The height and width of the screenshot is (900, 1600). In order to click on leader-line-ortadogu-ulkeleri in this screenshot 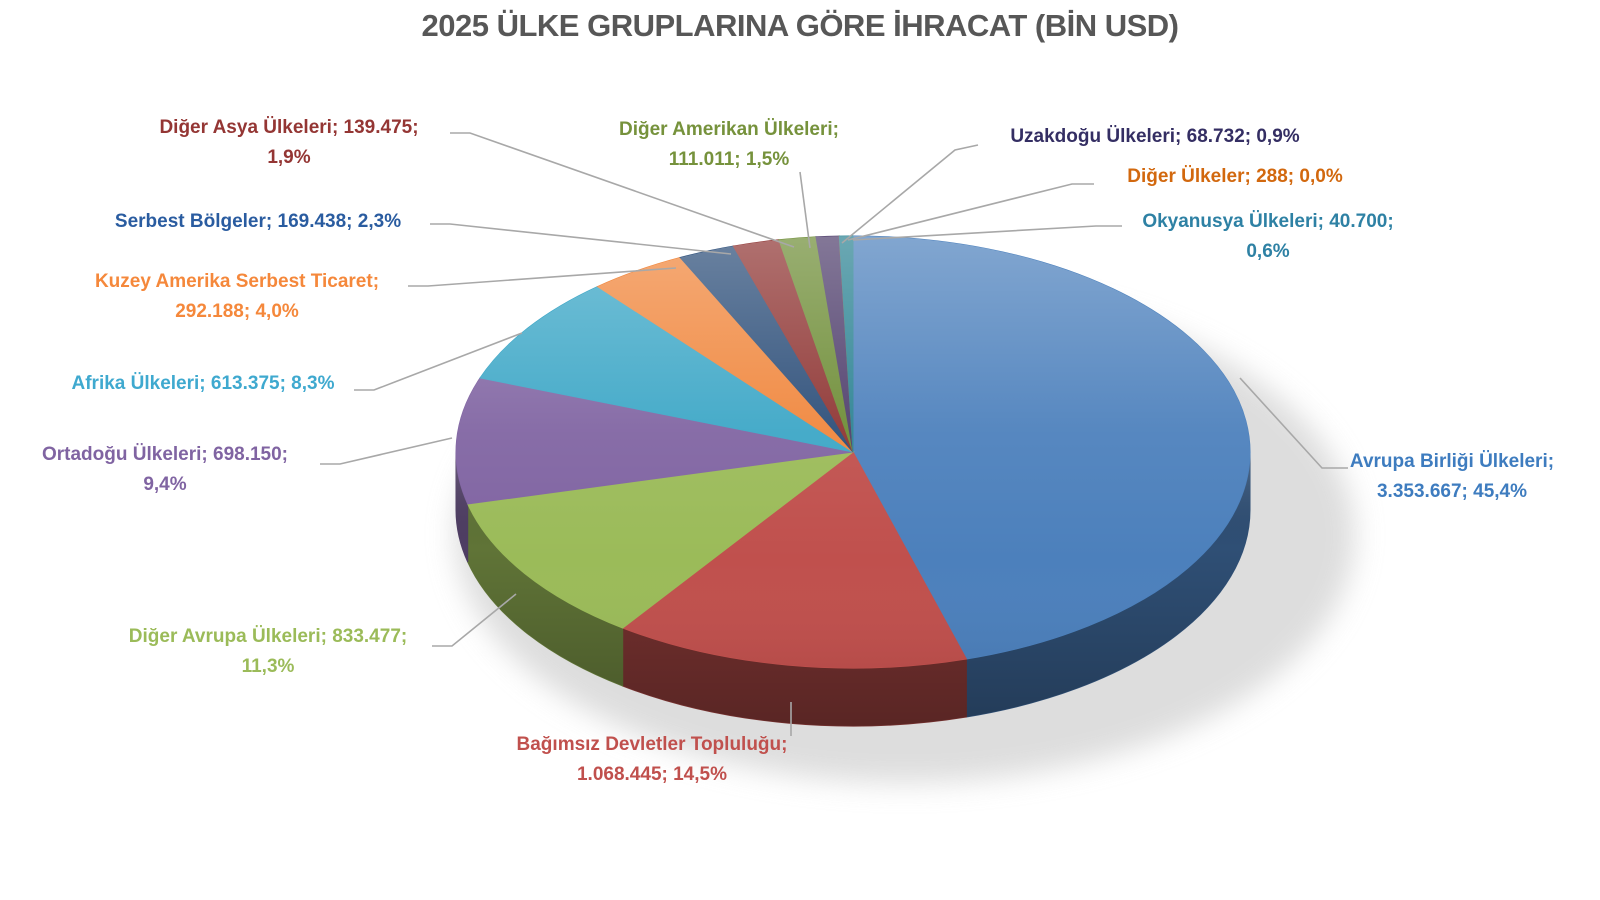, I will do `click(386, 451)`.